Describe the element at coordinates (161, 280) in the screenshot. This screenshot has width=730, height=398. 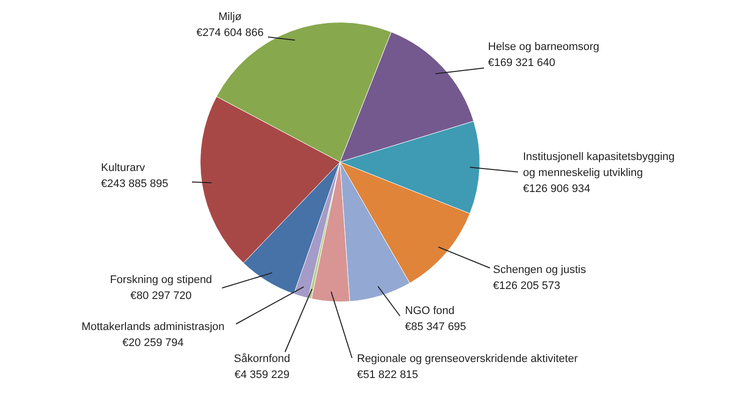
I see `slice-label: Forskning og stipend` at that location.